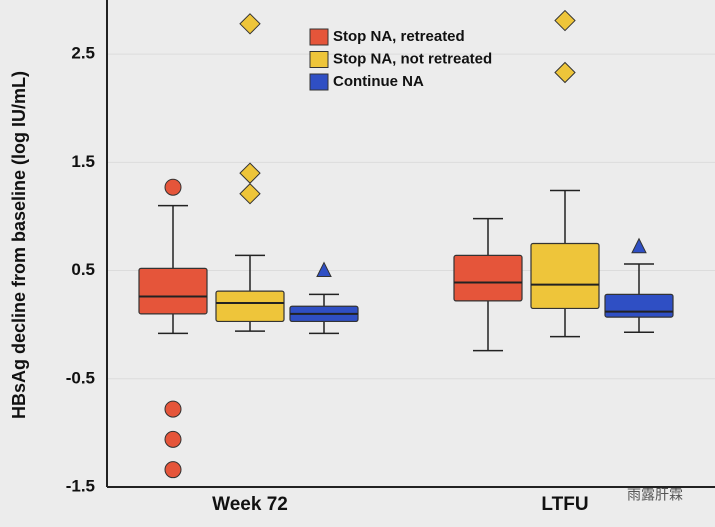 The image size is (715, 527). What do you see at coordinates (399, 36) in the screenshot?
I see `legend-label: Stop NA, retreated` at bounding box center [399, 36].